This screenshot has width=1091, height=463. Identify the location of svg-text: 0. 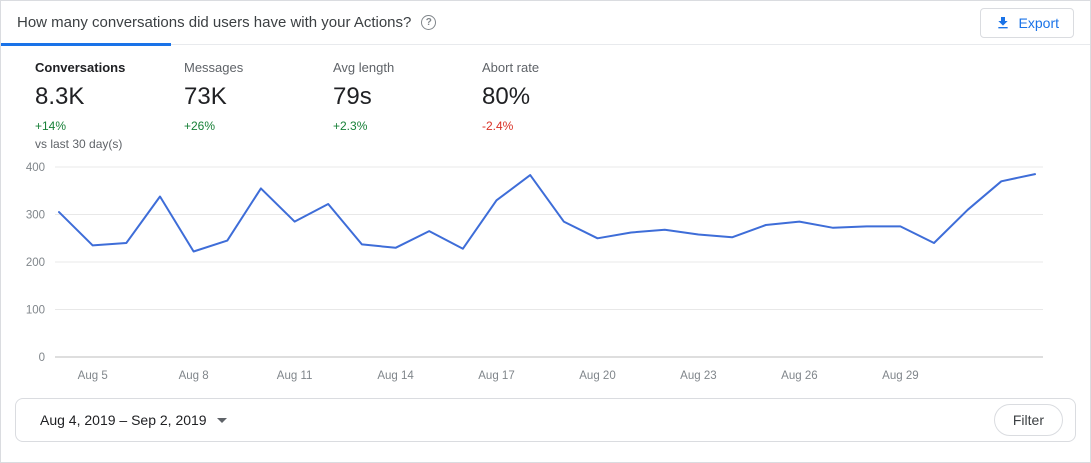
(42, 358).